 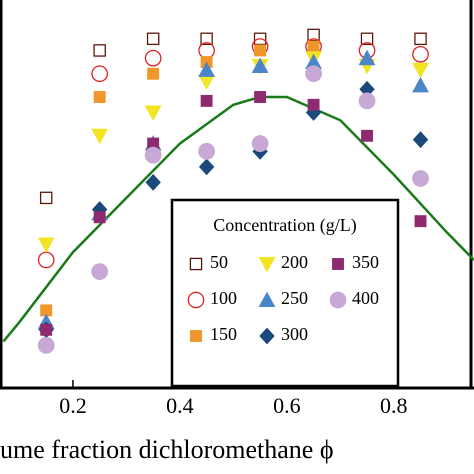 What do you see at coordinates (365, 298) in the screenshot?
I see `legend-label: 400` at bounding box center [365, 298].